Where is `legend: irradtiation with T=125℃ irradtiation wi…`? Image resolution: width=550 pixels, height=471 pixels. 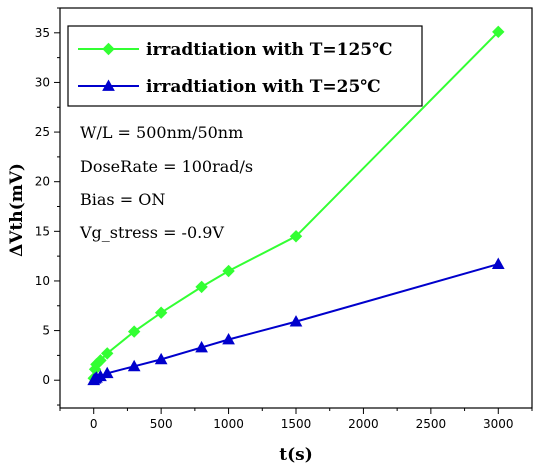 legend: irradtiation with T=125℃ irradtiation wi… is located at coordinates (245, 66).